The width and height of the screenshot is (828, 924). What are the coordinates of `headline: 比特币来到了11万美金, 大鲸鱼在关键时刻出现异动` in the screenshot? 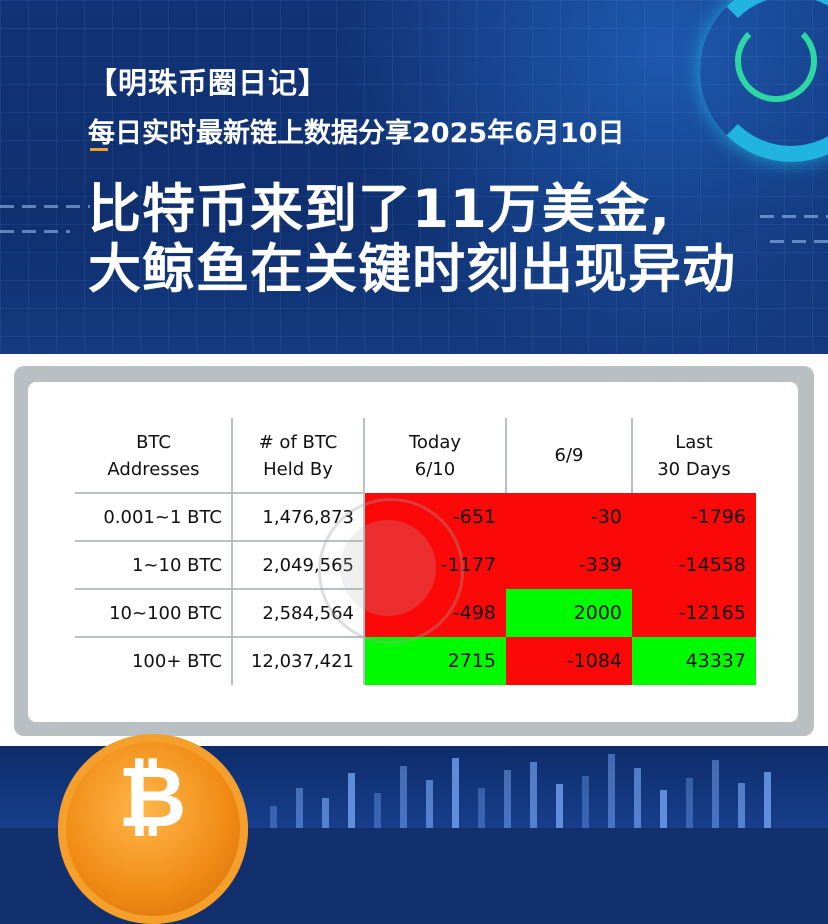 It's located at (412, 240).